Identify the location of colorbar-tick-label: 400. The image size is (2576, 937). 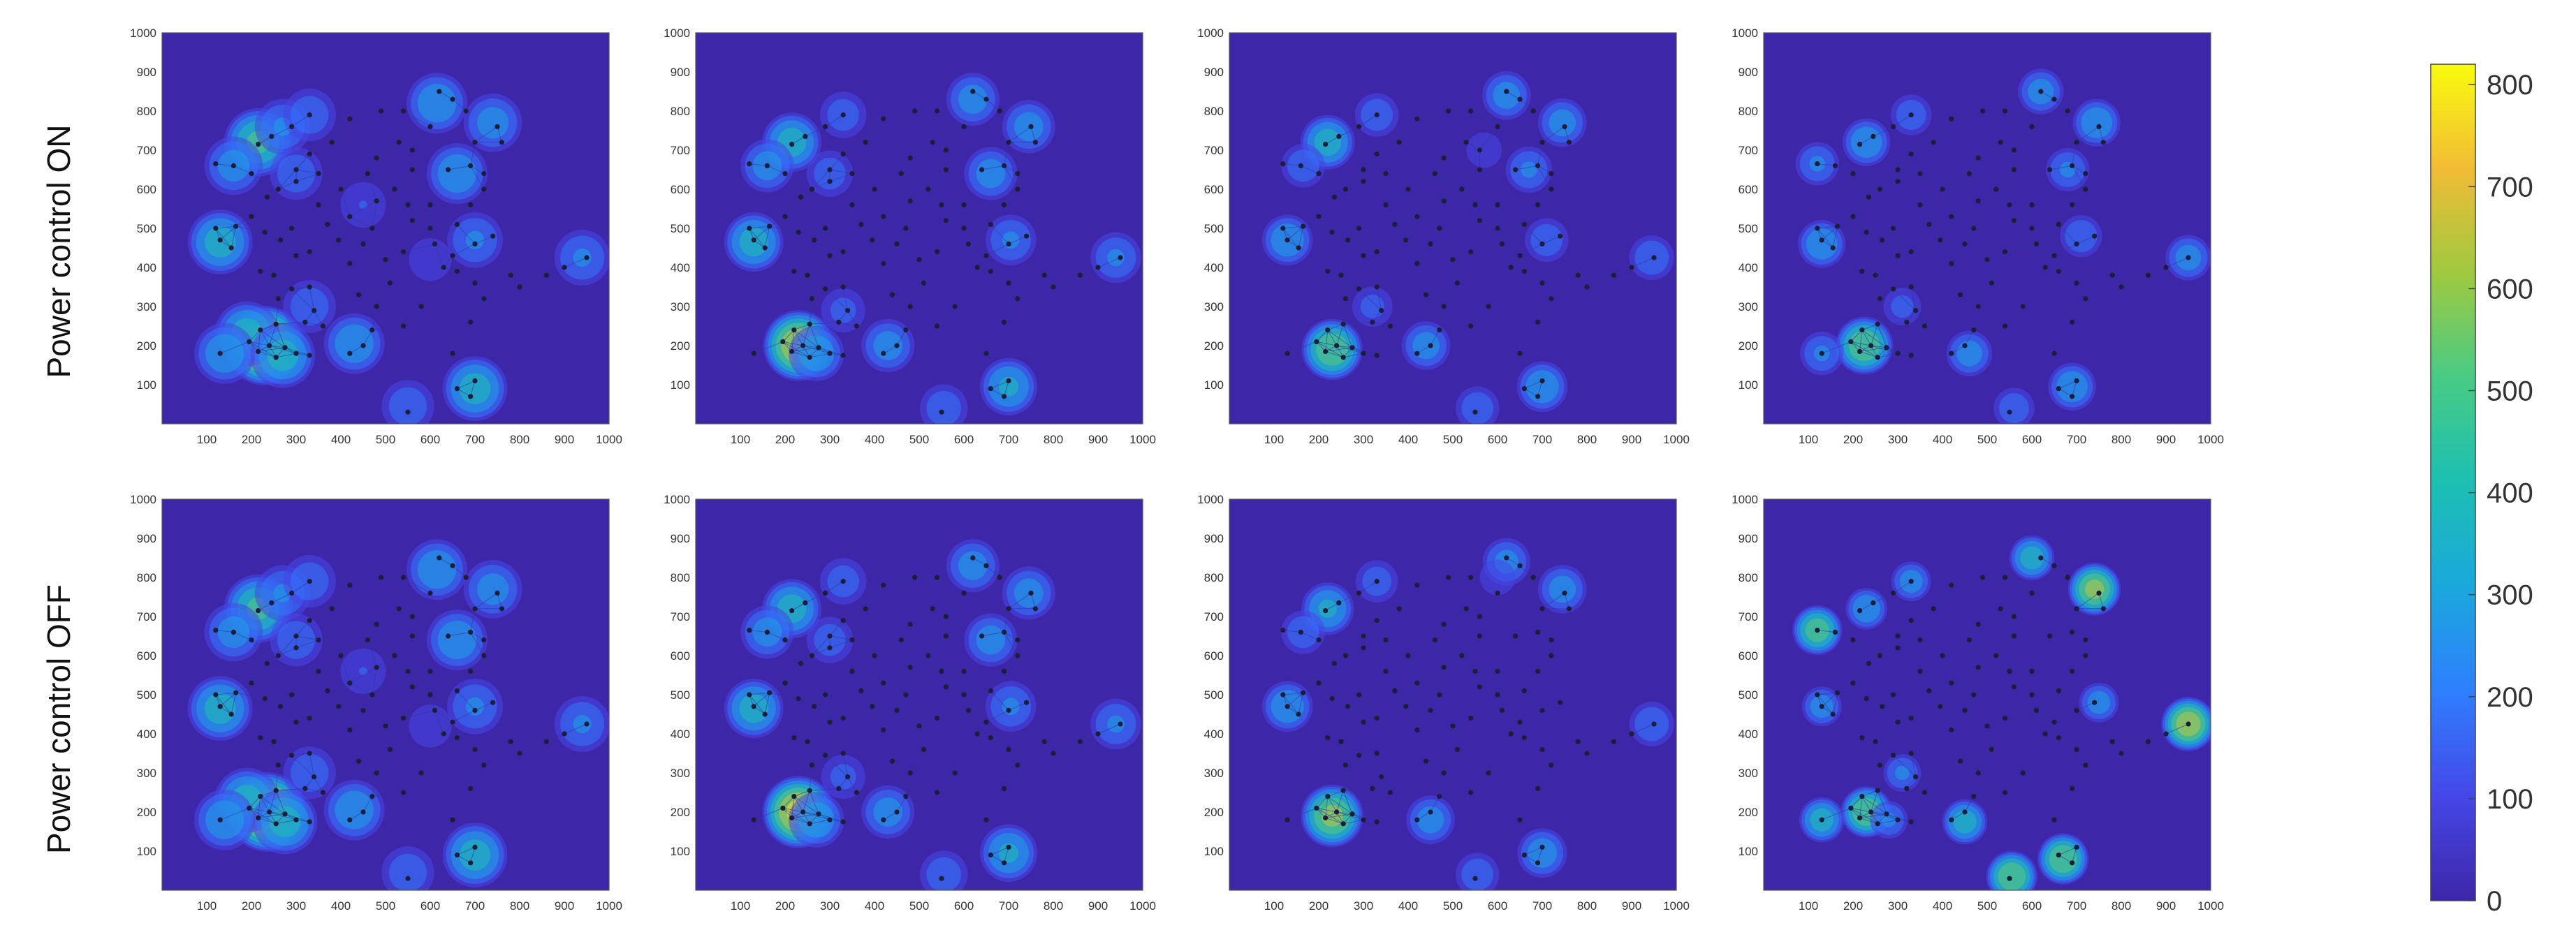
(2510, 493).